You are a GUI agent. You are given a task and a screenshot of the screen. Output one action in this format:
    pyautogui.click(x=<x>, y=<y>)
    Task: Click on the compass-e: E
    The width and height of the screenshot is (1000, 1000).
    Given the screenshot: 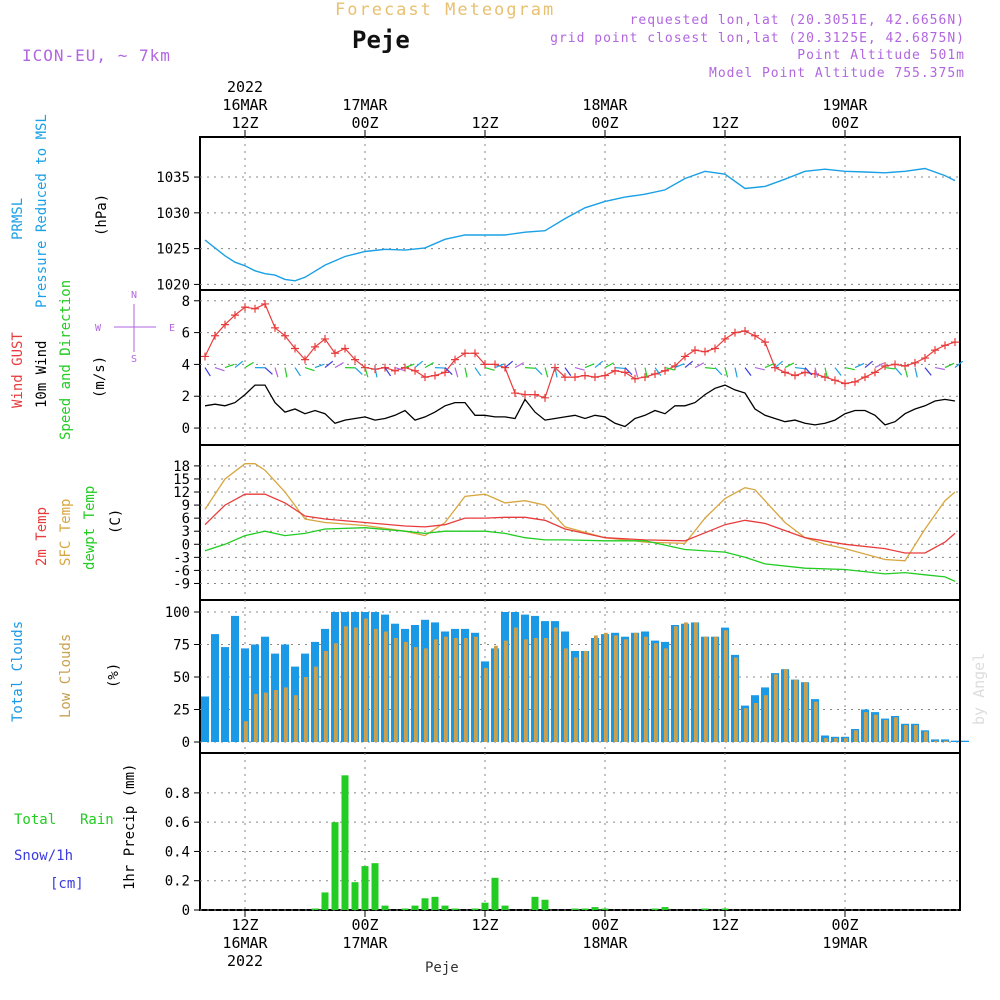 What is the action you would take?
    pyautogui.click(x=172, y=328)
    